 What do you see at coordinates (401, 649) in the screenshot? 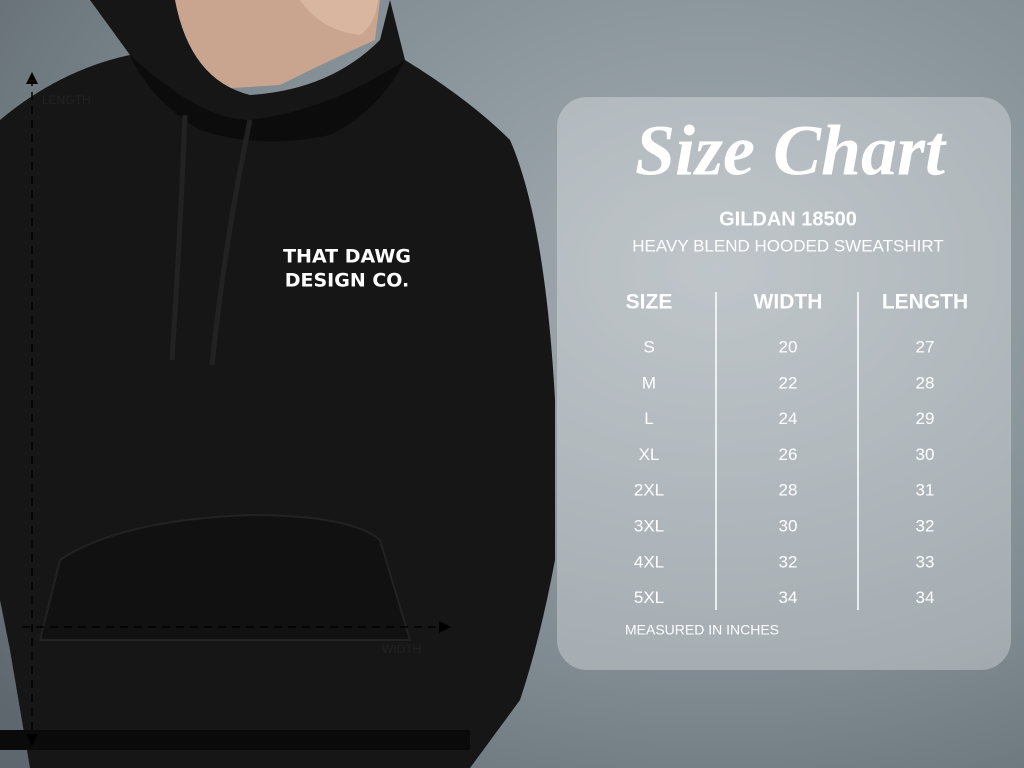
I see `width-label: WIDTH` at bounding box center [401, 649].